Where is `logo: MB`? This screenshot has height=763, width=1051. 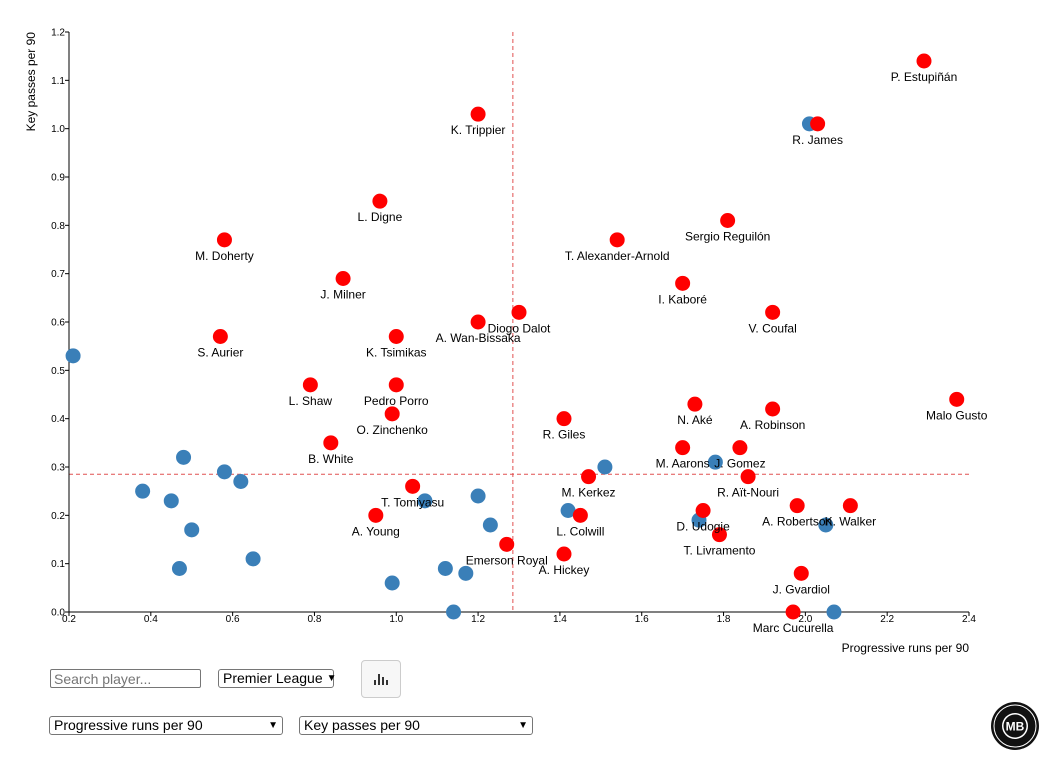 logo: MB is located at coordinates (1015, 726).